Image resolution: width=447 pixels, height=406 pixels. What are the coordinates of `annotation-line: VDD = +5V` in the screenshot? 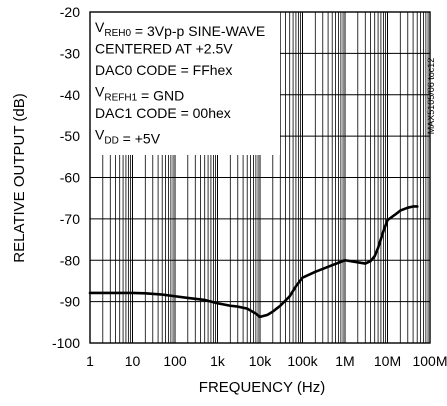 It's located at (128, 137).